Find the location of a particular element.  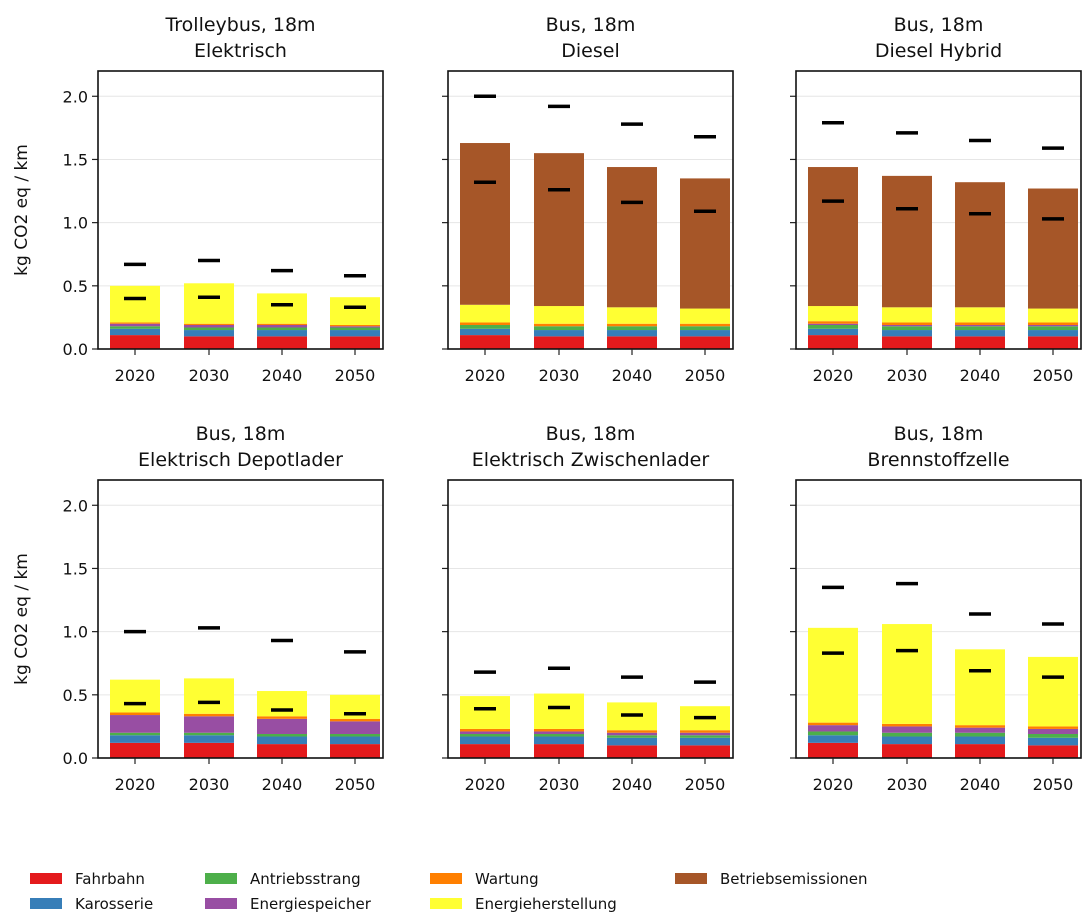

y-tick-label: 2.0 is located at coordinates (75, 96).